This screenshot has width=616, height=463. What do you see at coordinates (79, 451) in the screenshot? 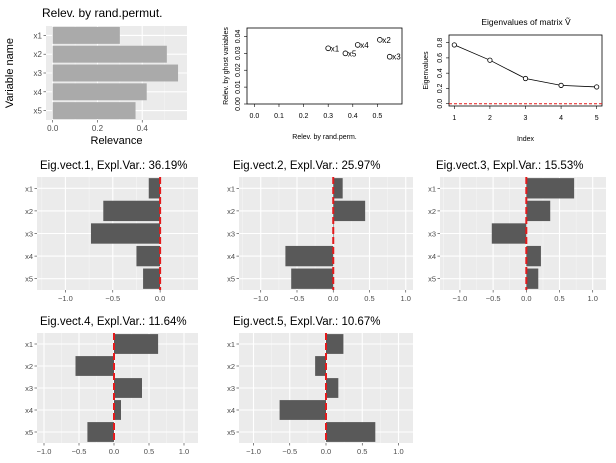
I see `ev4-xtick-1: −0.5` at bounding box center [79, 451].